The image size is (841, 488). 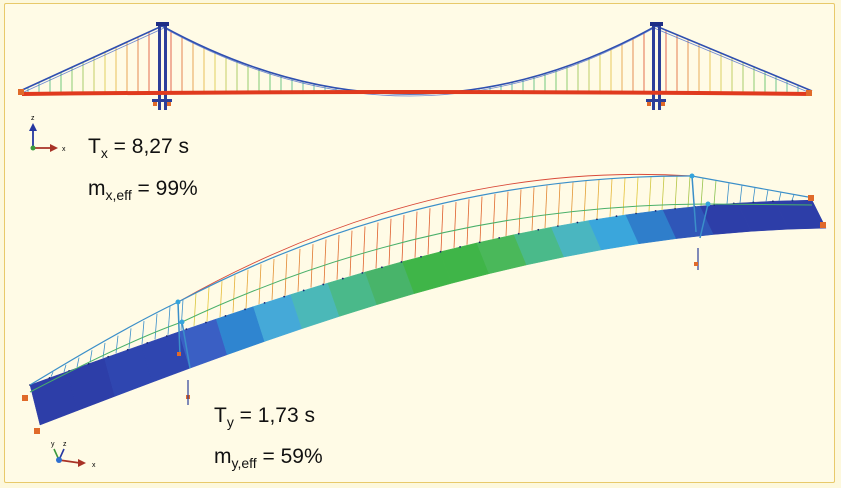 I want to click on mode1-main-cable, so click(x=416, y=60).